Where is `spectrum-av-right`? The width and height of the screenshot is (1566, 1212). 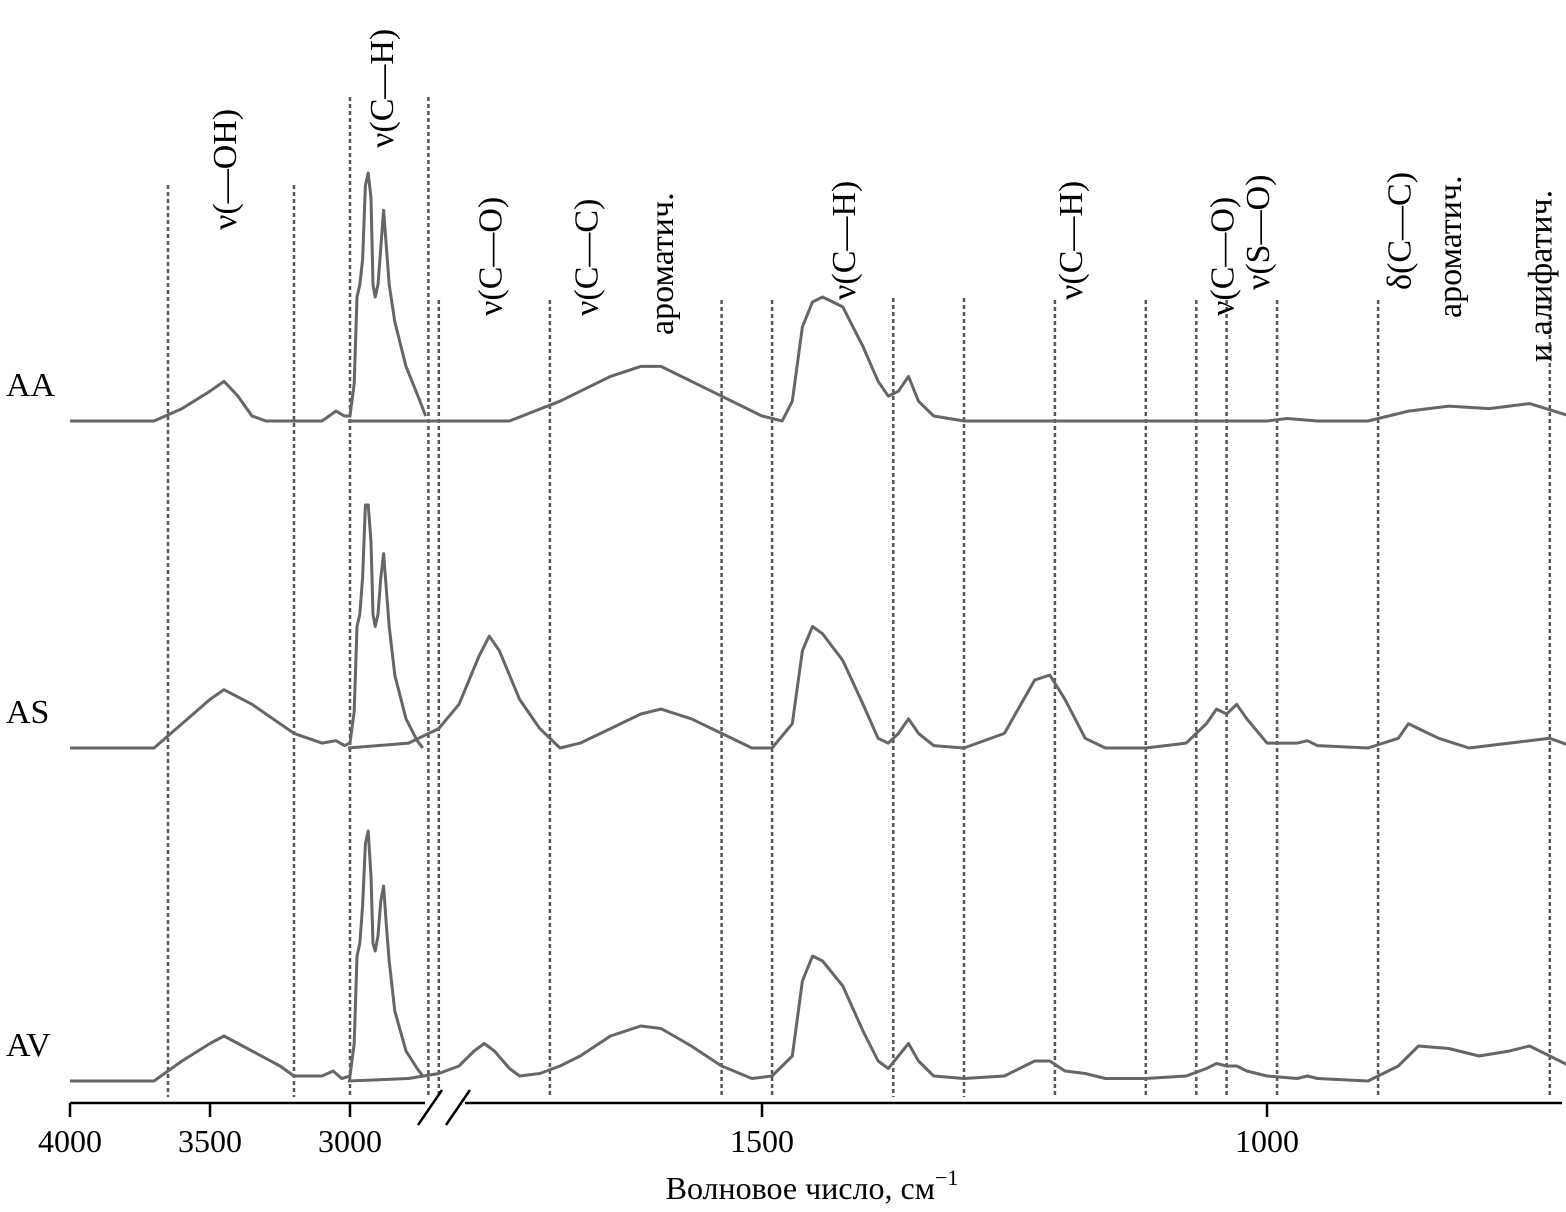 spectrum-av-right is located at coordinates (956, 1018).